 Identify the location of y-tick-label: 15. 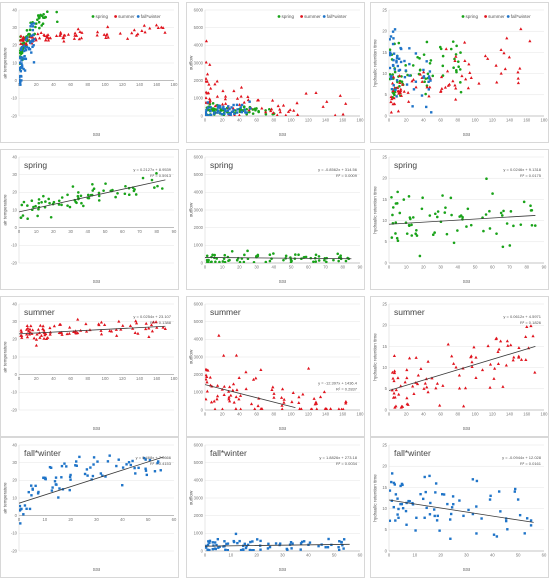
(384, 52).